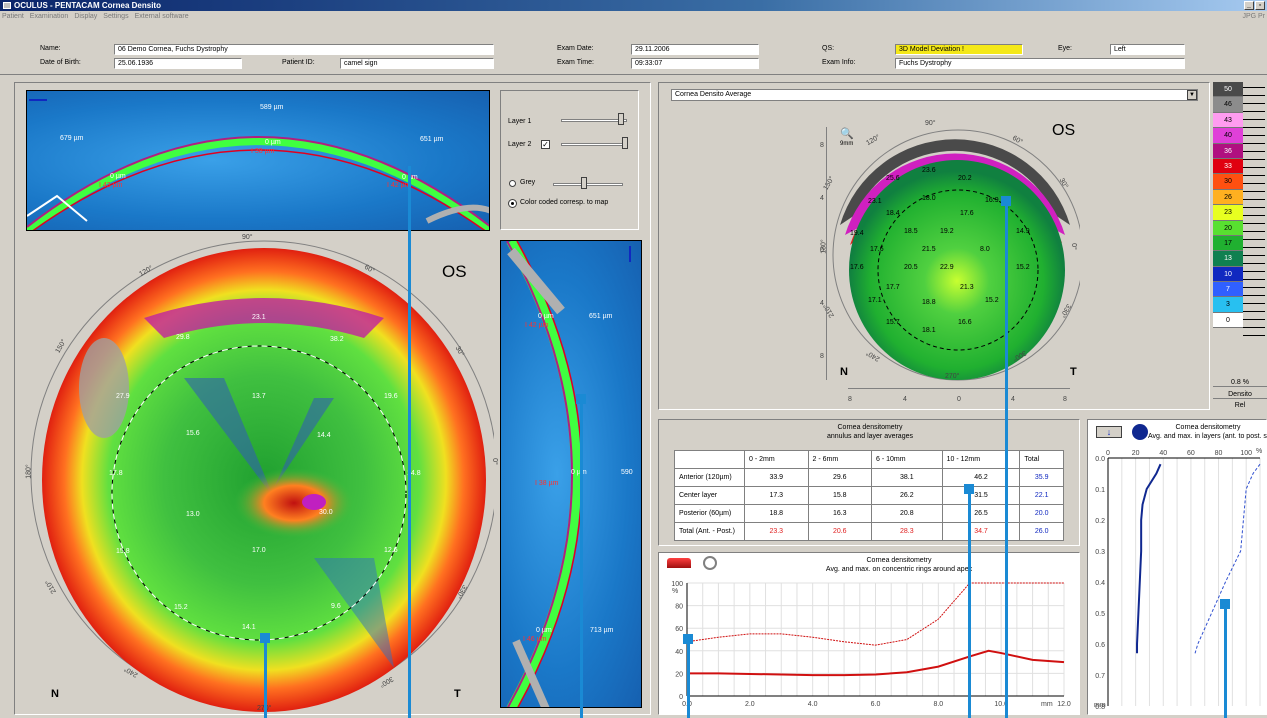 This screenshot has width=1267, height=718. What do you see at coordinates (869, 495) in the screenshot?
I see `table-row: Center layer 17.3 15.8 26.2 31.5 22.1` at bounding box center [869, 495].